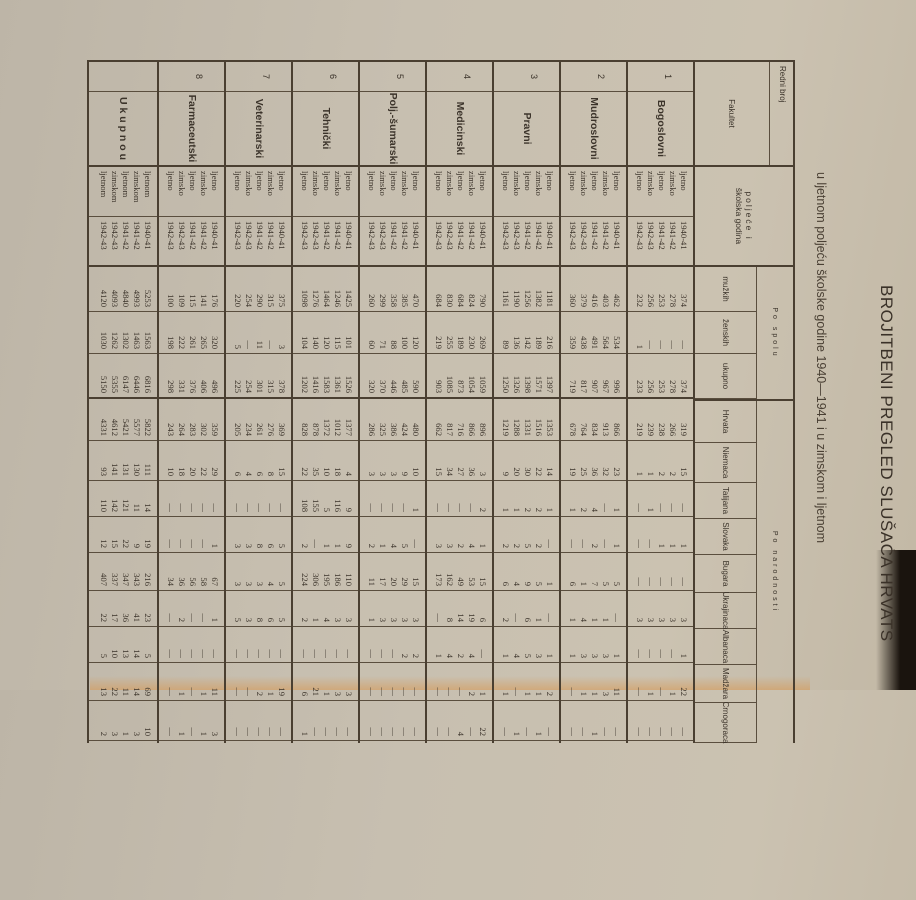  I want to click on value: 278, so click(673, 386).